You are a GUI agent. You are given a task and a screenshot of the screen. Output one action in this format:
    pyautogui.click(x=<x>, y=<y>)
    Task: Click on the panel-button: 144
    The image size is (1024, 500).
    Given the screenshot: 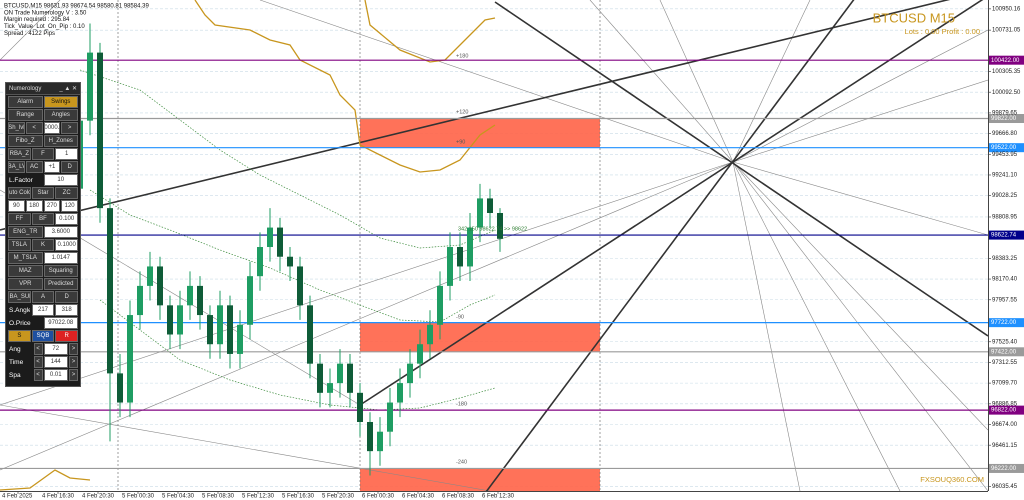 What is the action you would take?
    pyautogui.click(x=55, y=362)
    